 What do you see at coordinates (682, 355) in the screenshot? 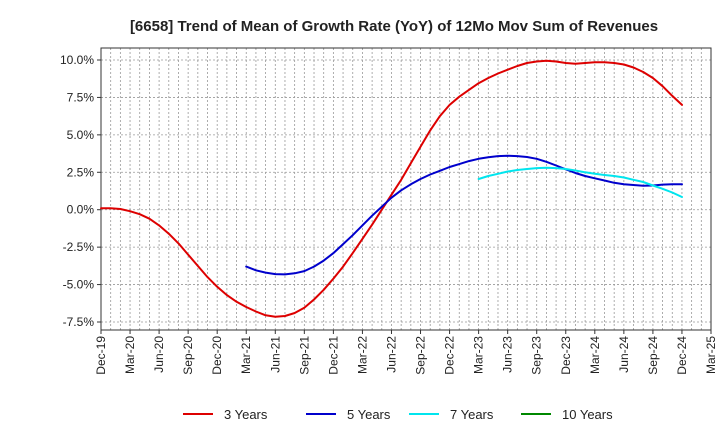
I see `x-tick-label: Dec-24` at bounding box center [682, 355].